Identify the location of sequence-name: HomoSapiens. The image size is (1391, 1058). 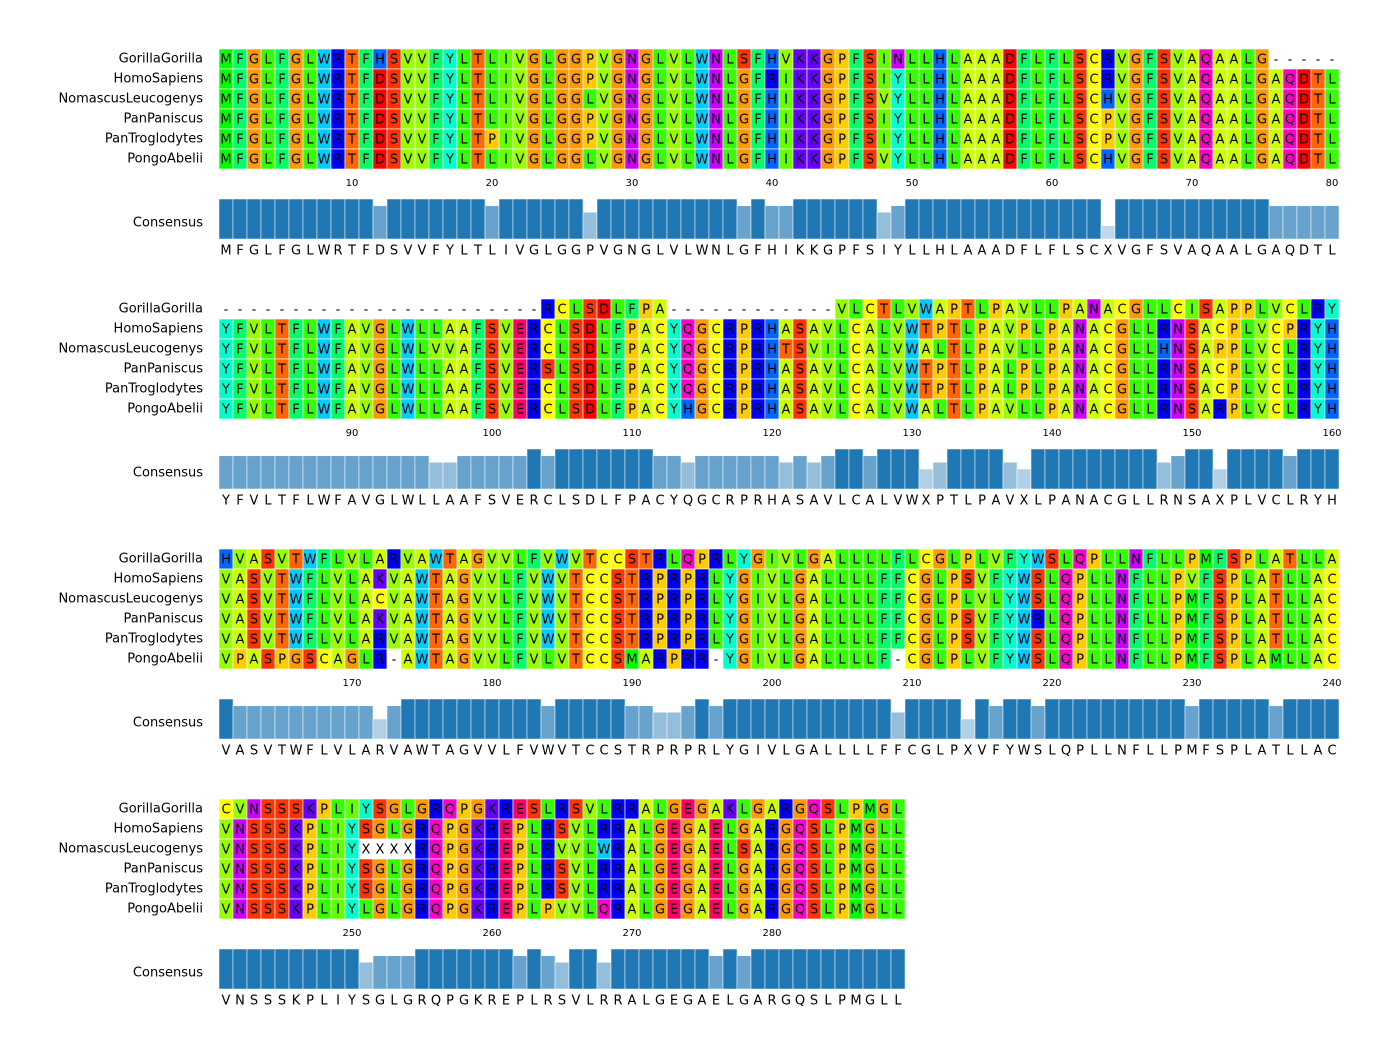
(159, 829).